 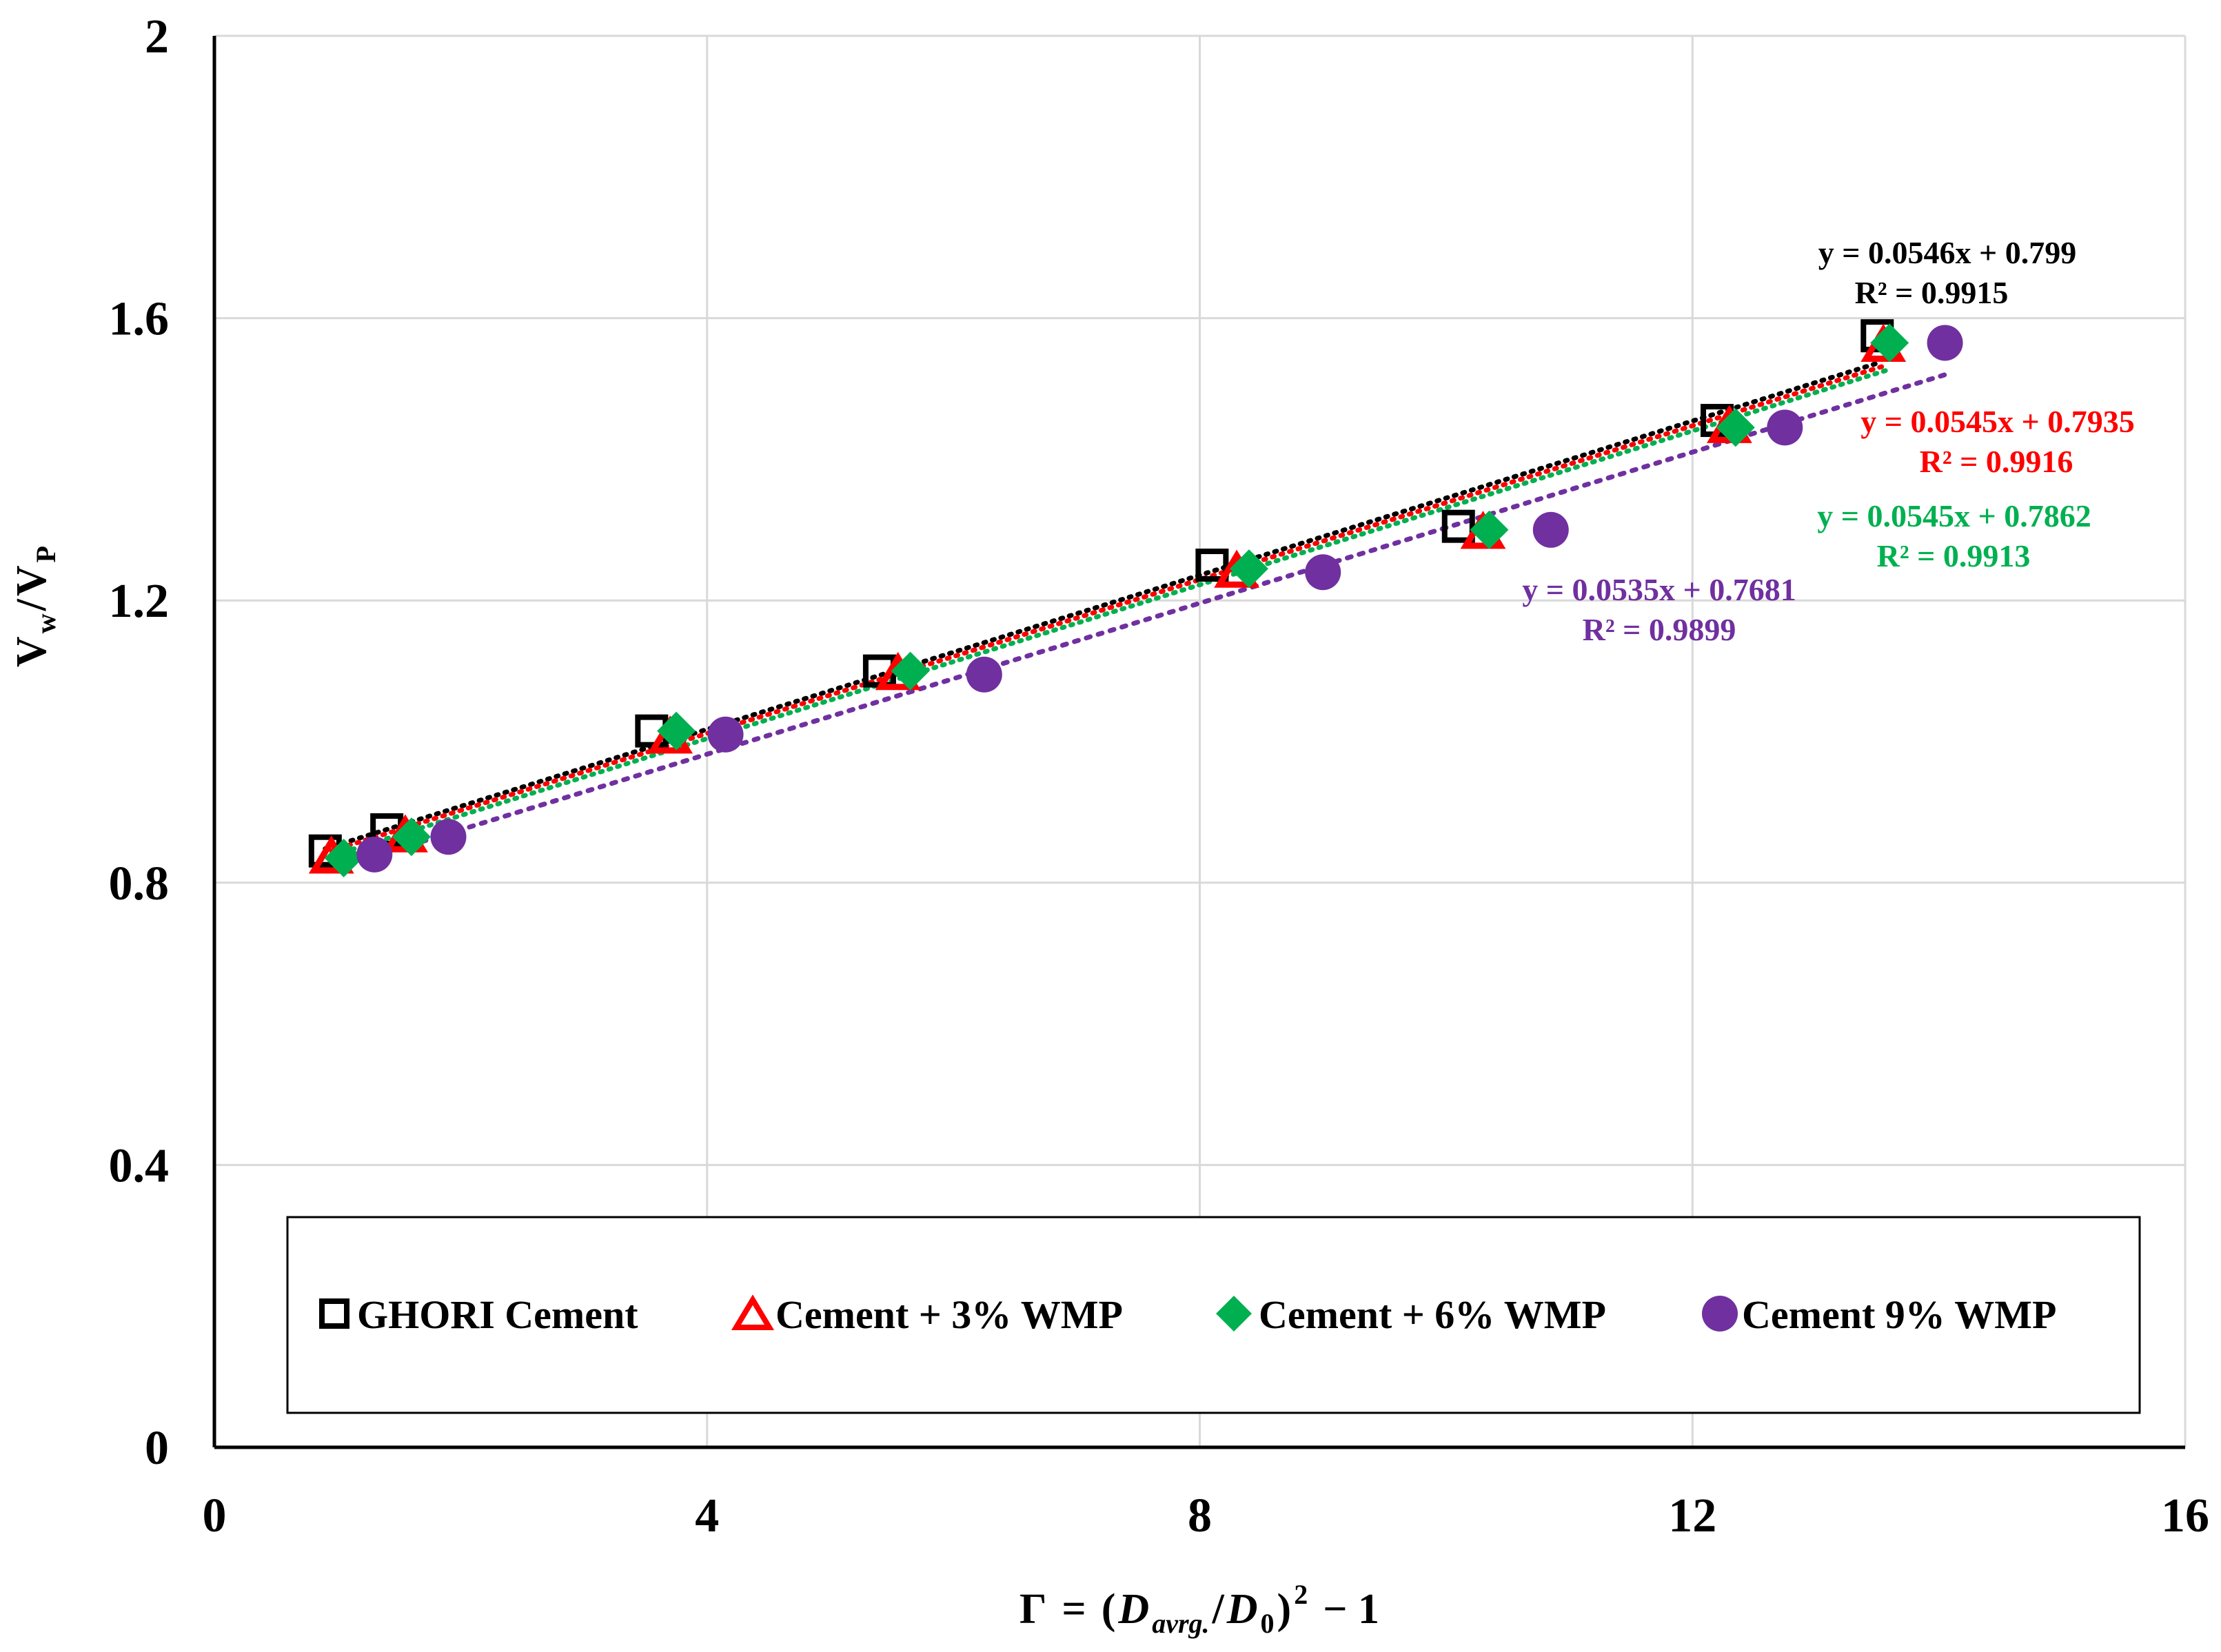 I want to click on equation-9wmp: y = 0.0535x + 0.7681, so click(x=1659, y=590).